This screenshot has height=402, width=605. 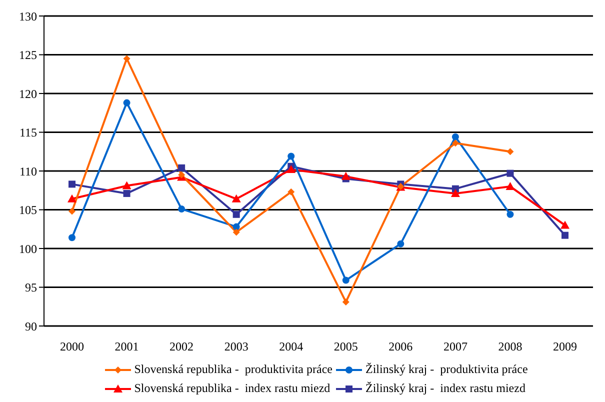 I want to click on x-tick-label: 2000, so click(x=72, y=347).